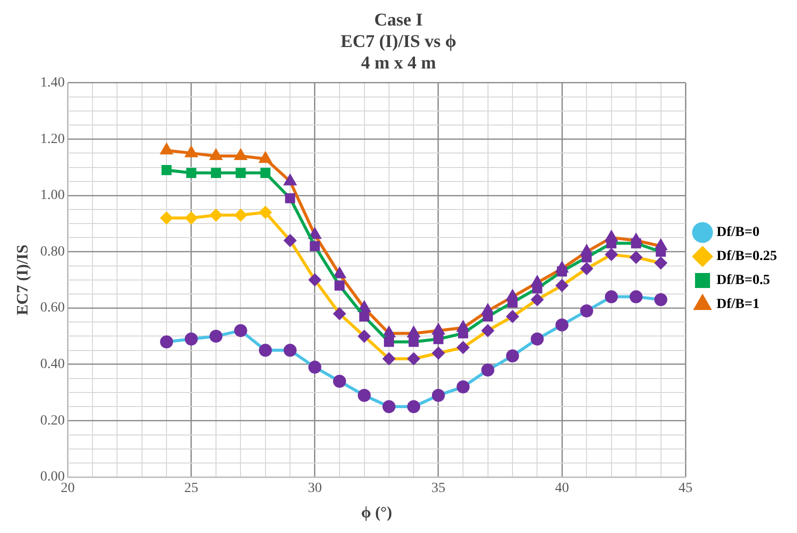 This screenshot has height=533, width=797. What do you see at coordinates (685, 488) in the screenshot?
I see `x-tick-label: 45` at bounding box center [685, 488].